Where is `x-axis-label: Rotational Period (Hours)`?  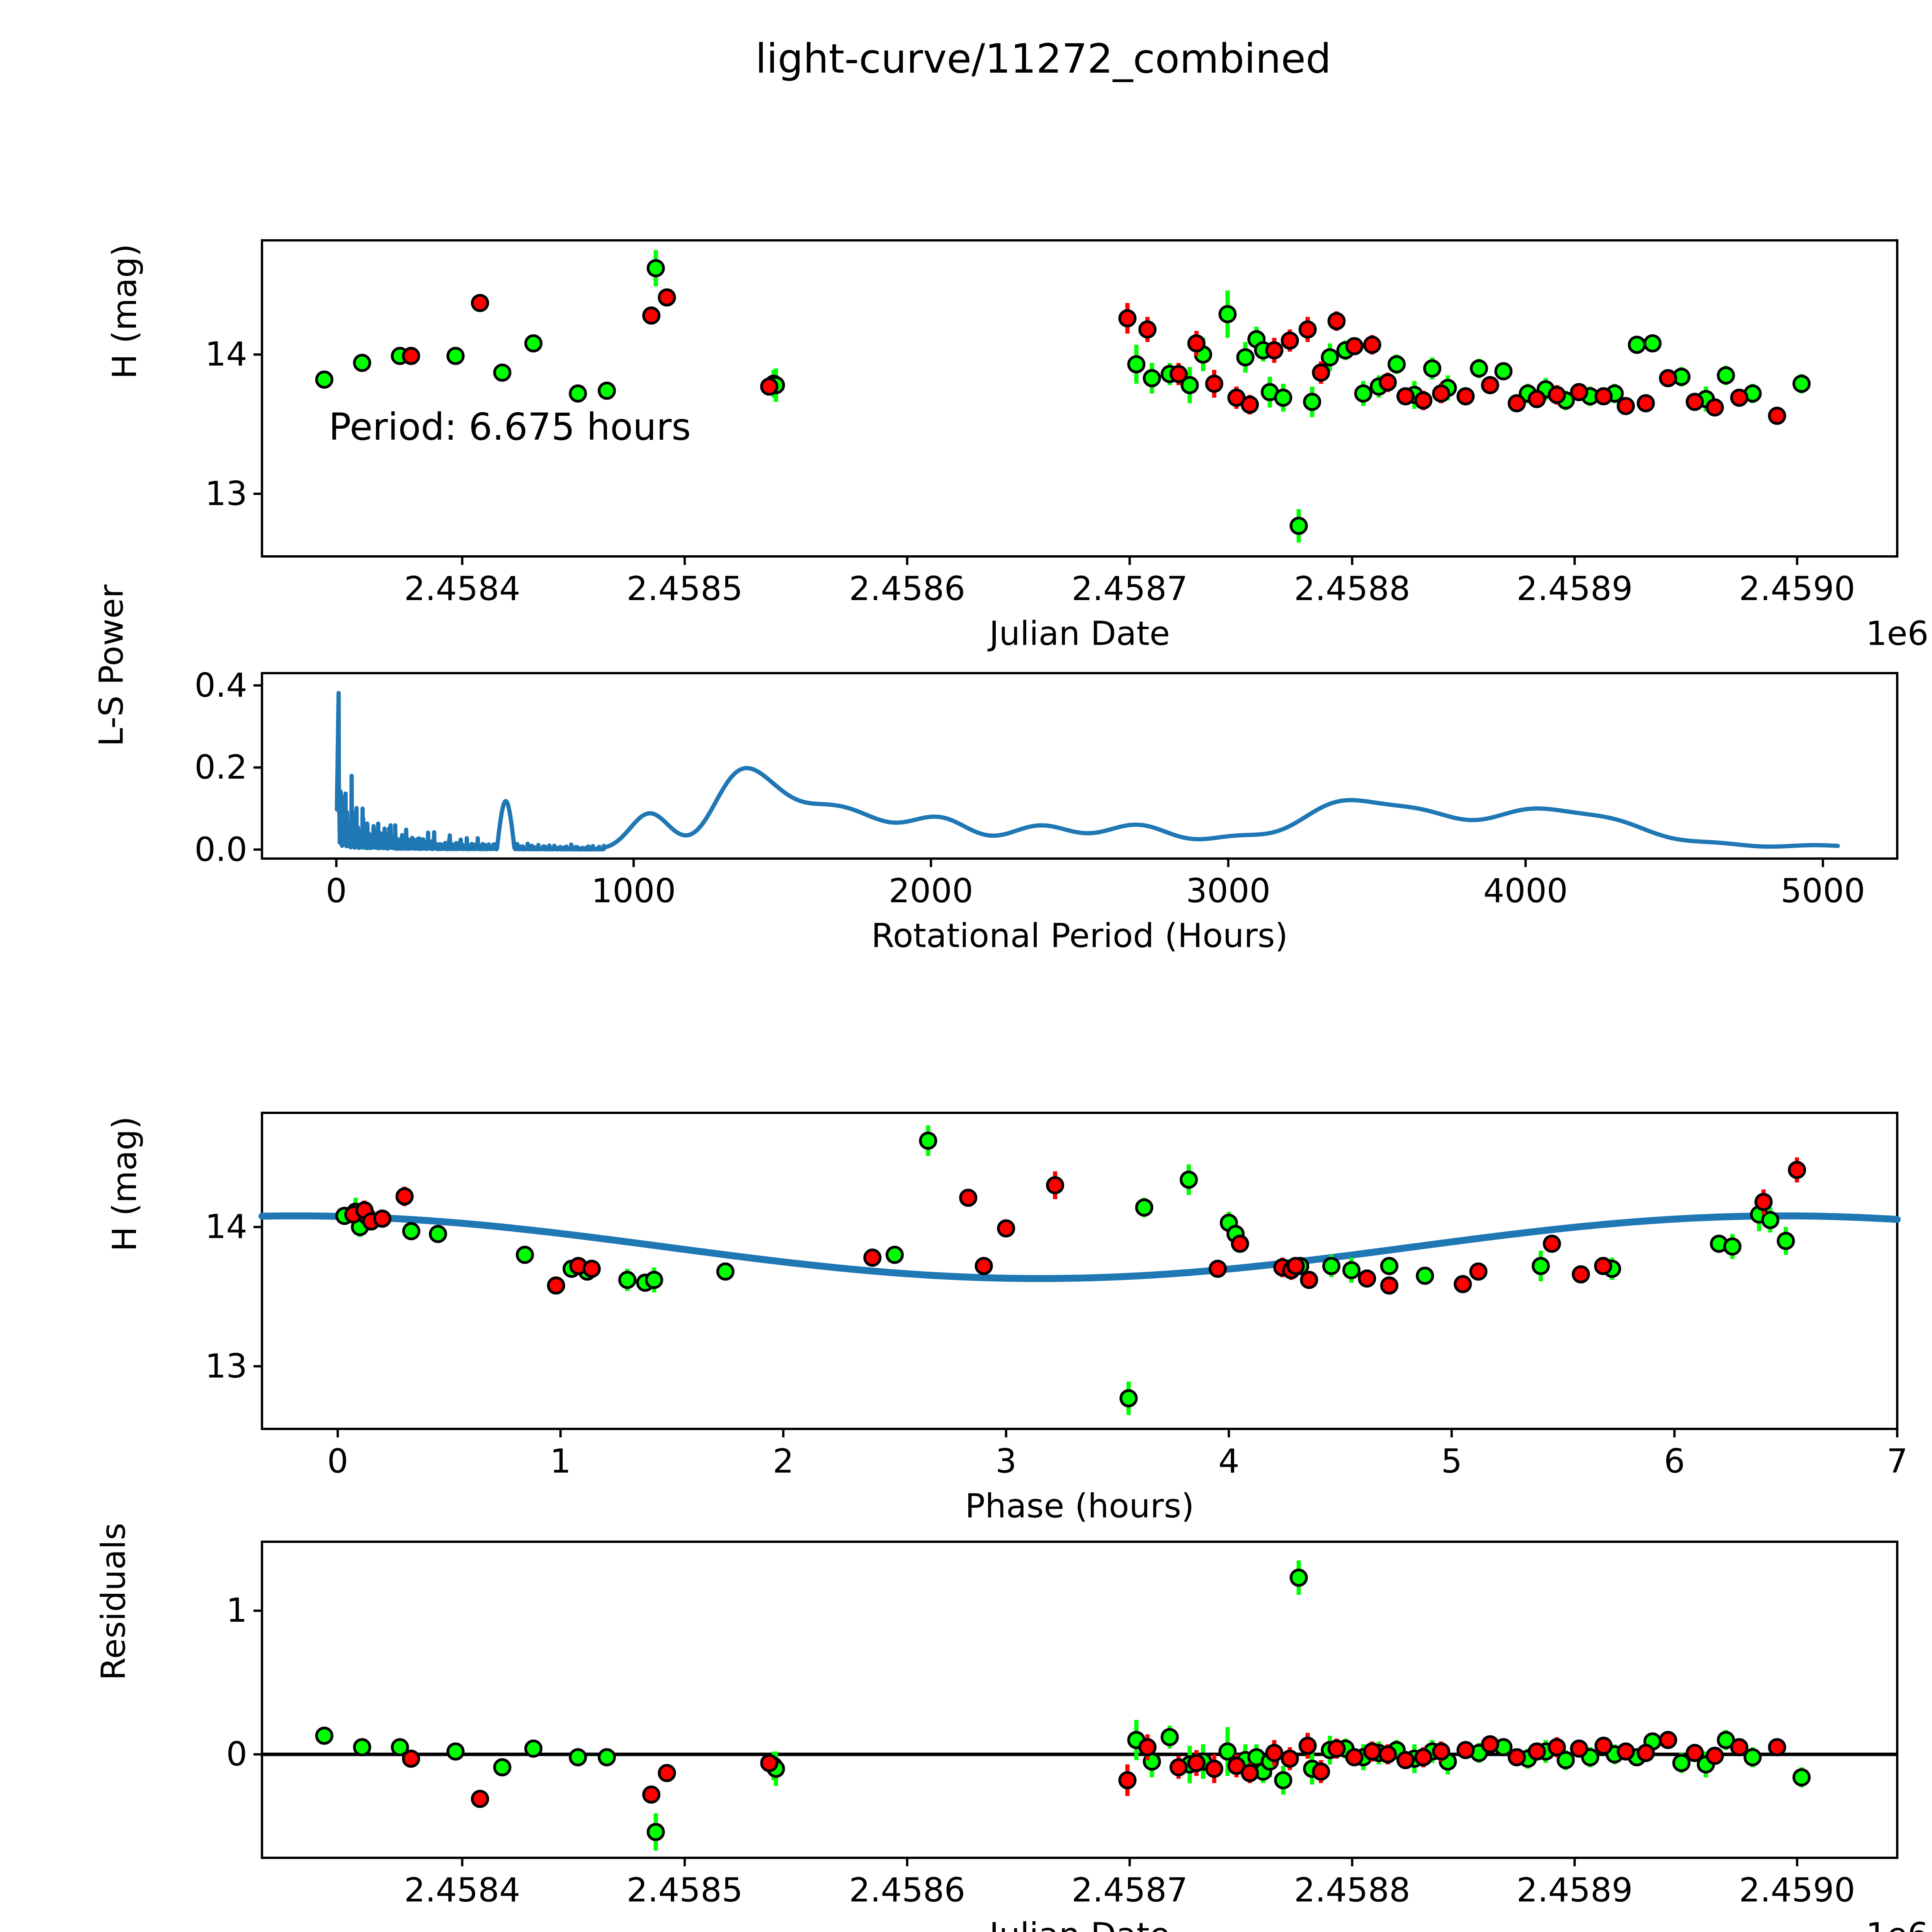
x-axis-label: Rotational Period (Hours) is located at coordinates (1079, 936).